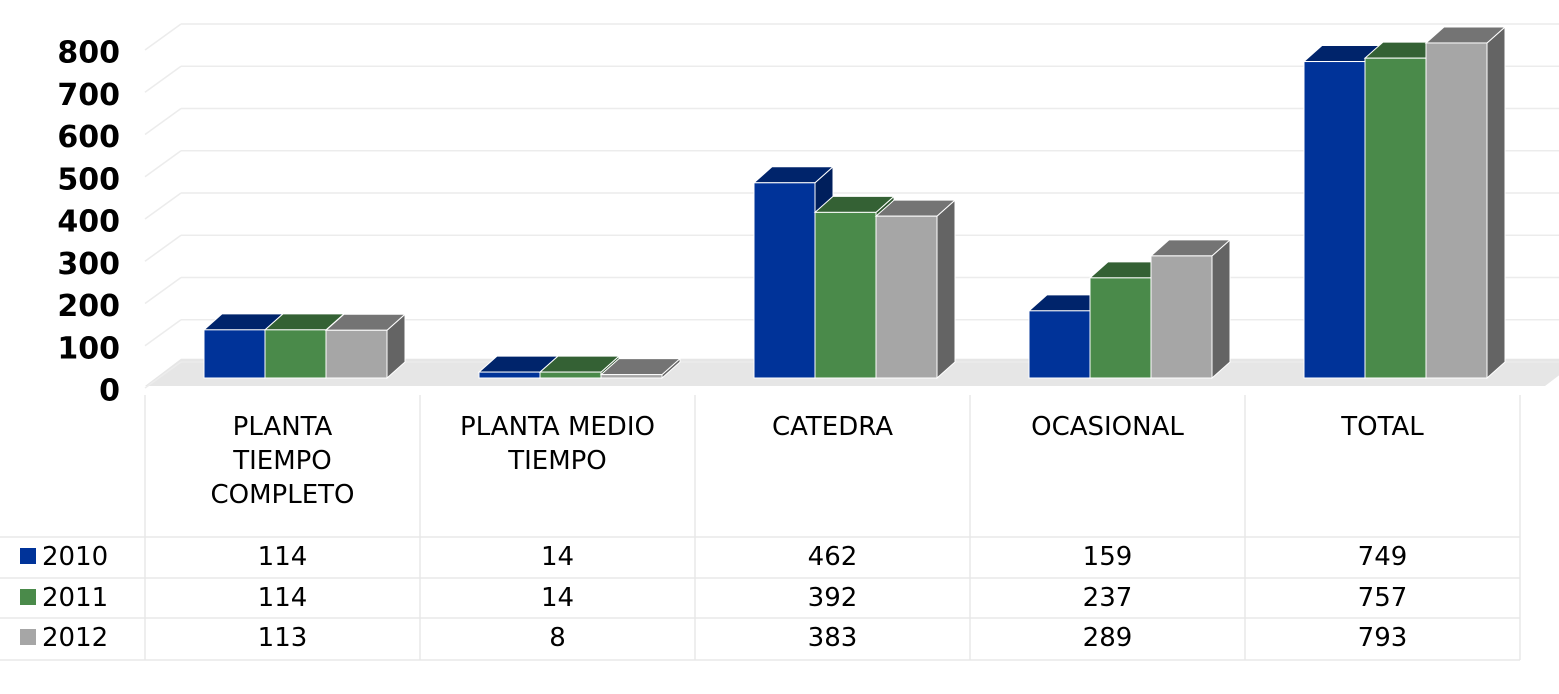  What do you see at coordinates (282, 638) in the screenshot?
I see `table-value: 113` at bounding box center [282, 638].